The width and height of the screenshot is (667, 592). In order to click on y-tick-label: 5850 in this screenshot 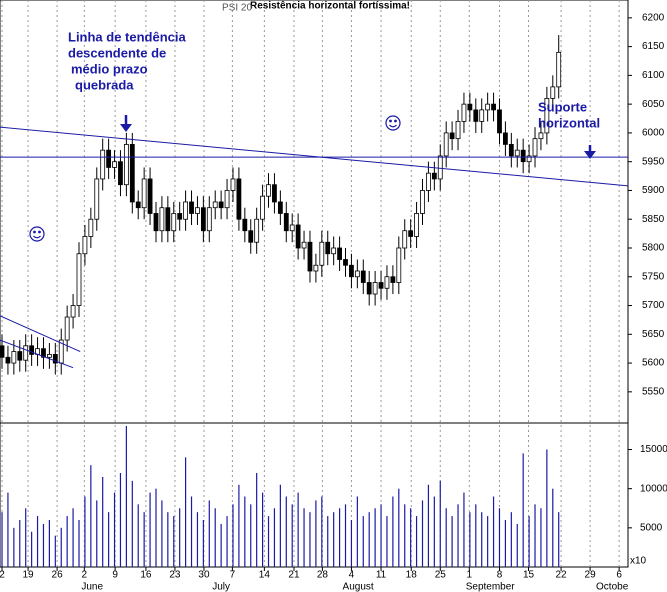, I will do `click(653, 219)`.